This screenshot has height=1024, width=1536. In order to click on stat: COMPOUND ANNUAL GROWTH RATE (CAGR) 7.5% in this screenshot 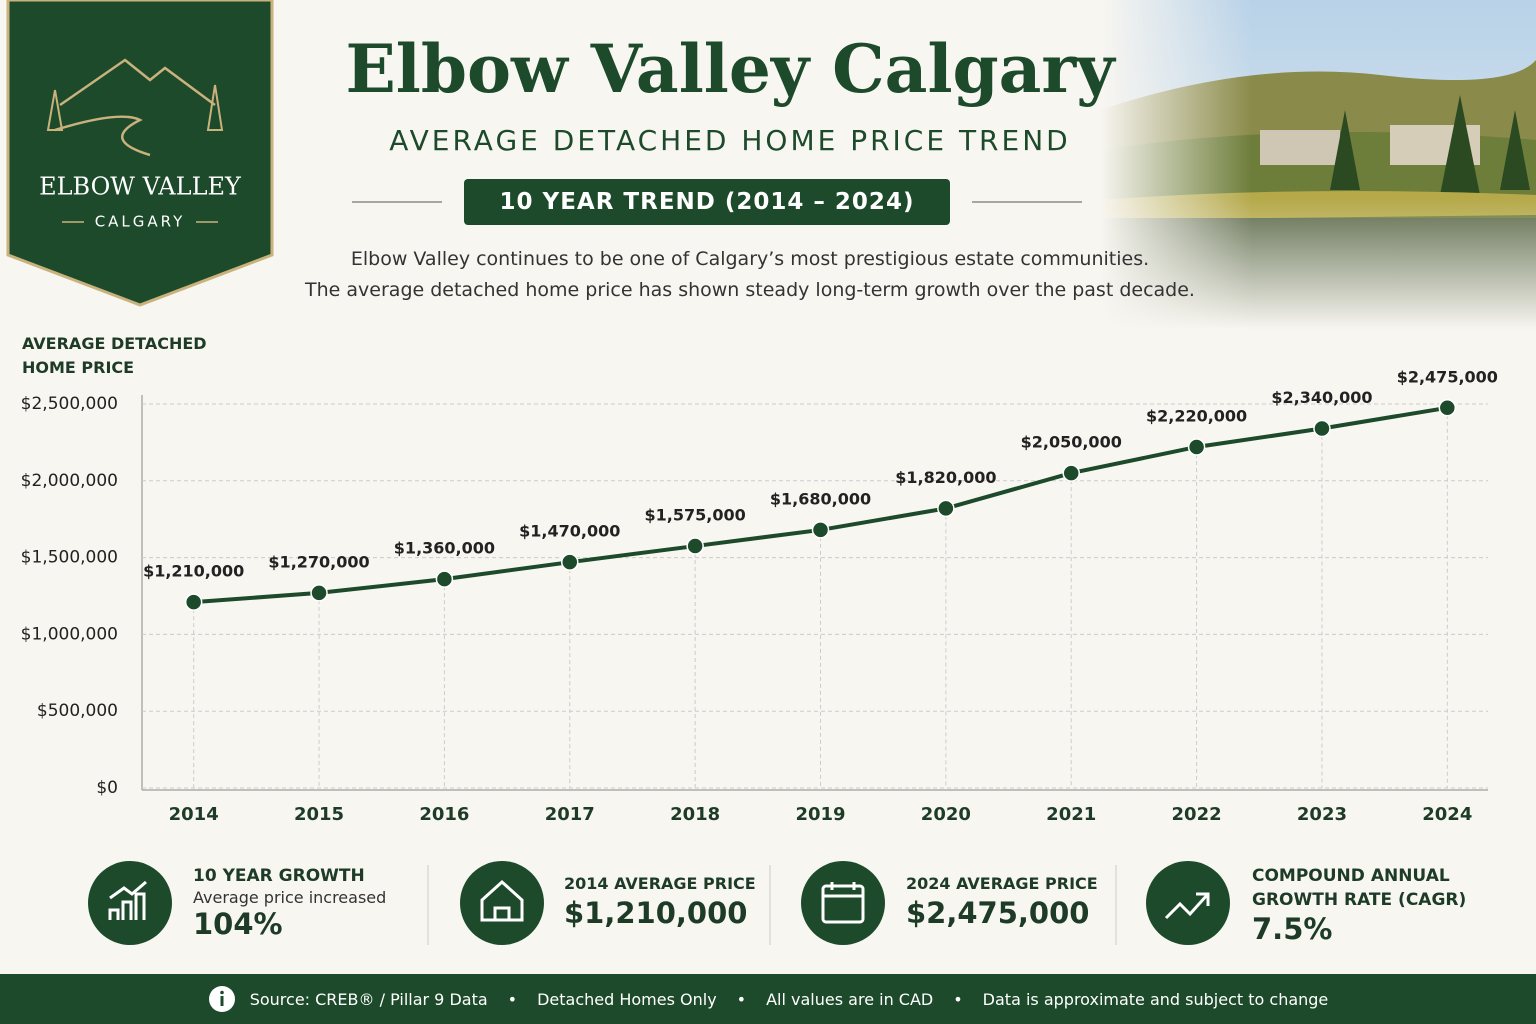, I will do `click(1367, 905)`.